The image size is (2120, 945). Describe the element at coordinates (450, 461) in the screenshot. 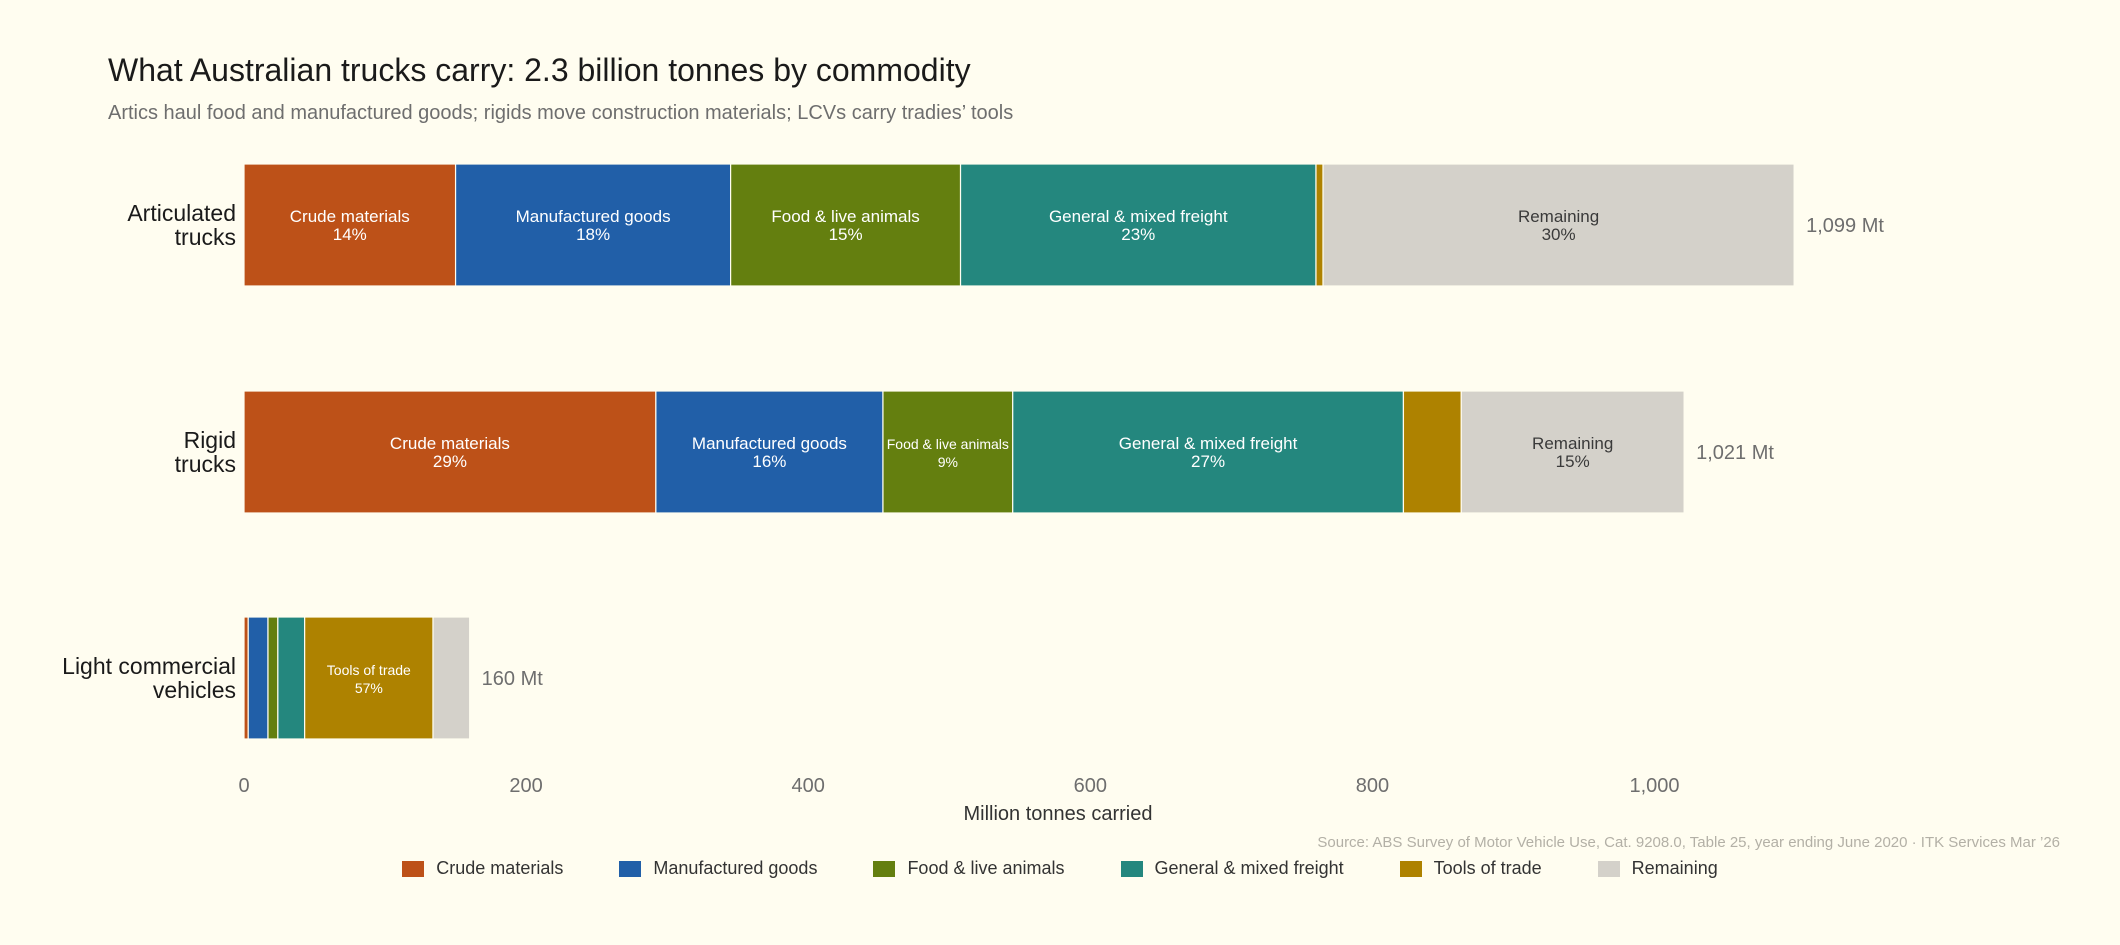

I see `segment-label-percent: 29%` at that location.